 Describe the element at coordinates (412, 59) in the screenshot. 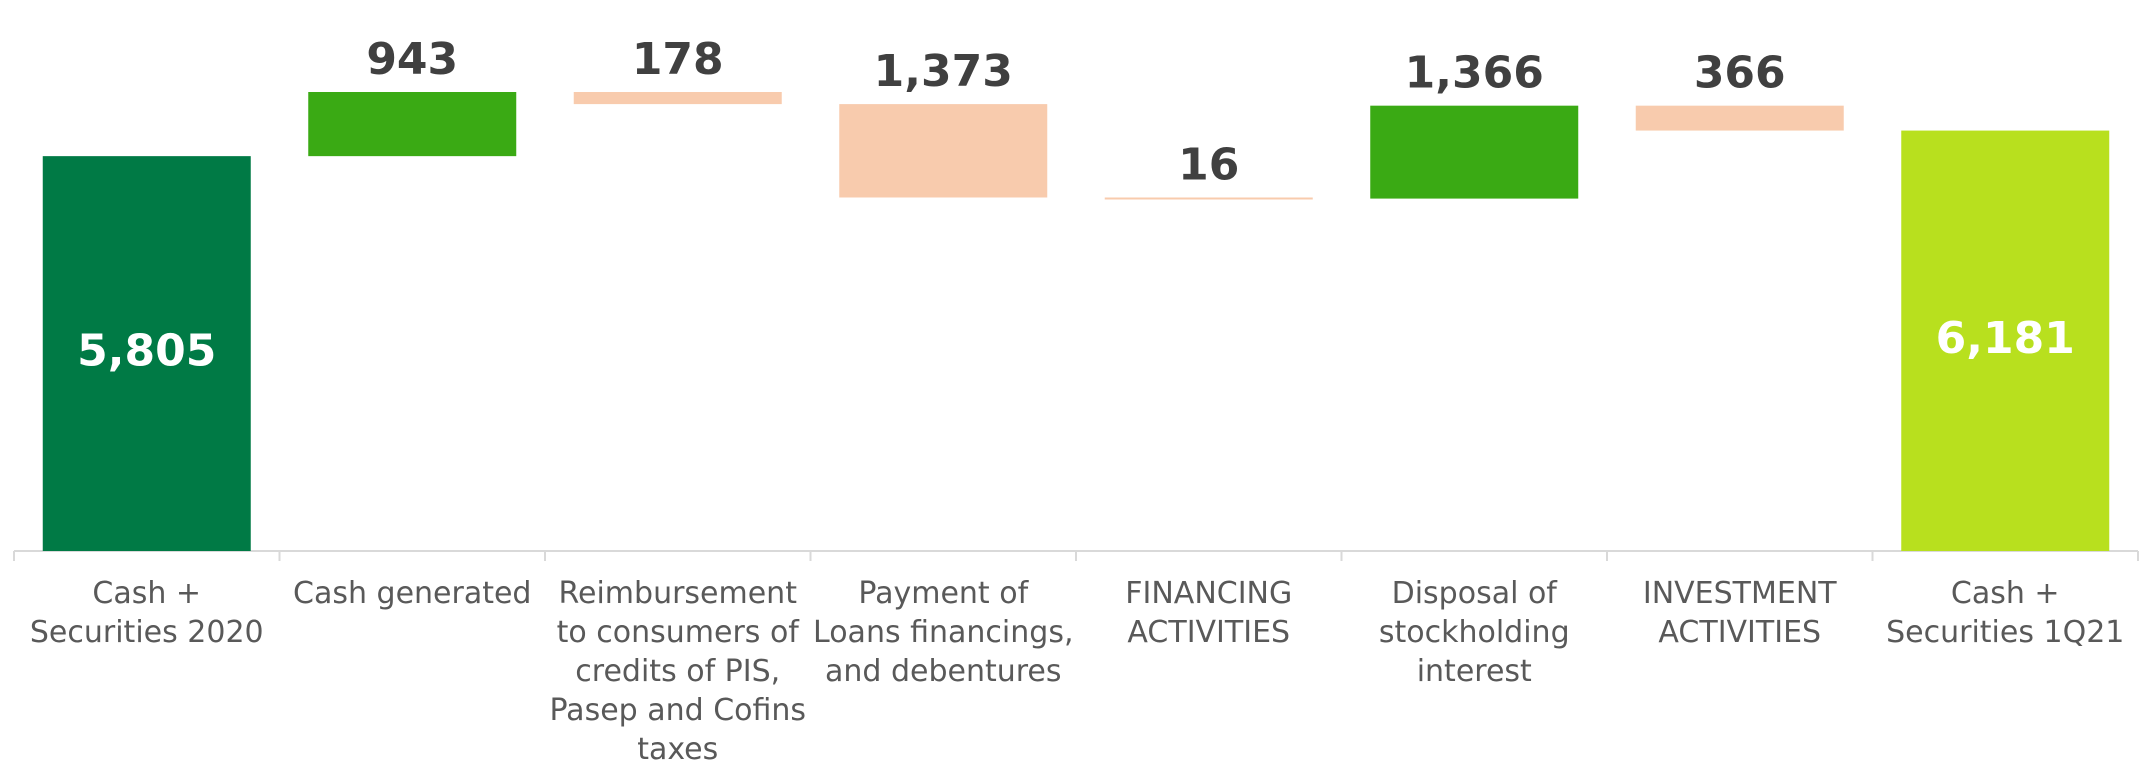

I see `value-label: 943` at that location.